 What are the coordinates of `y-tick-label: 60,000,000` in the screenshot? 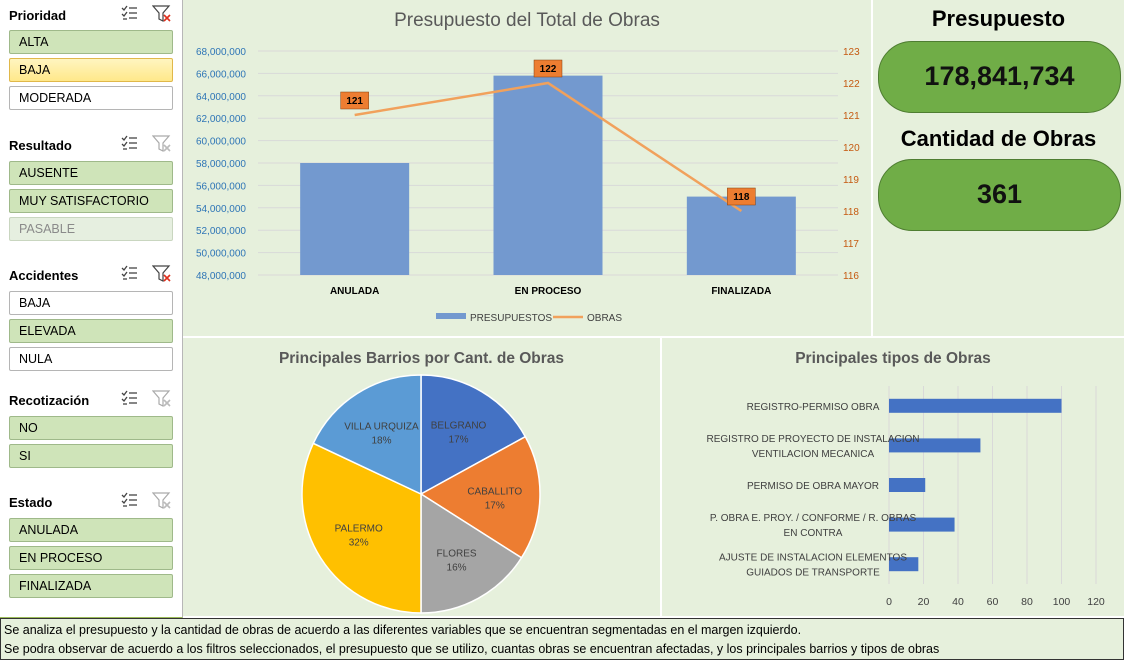 It's located at (221, 142).